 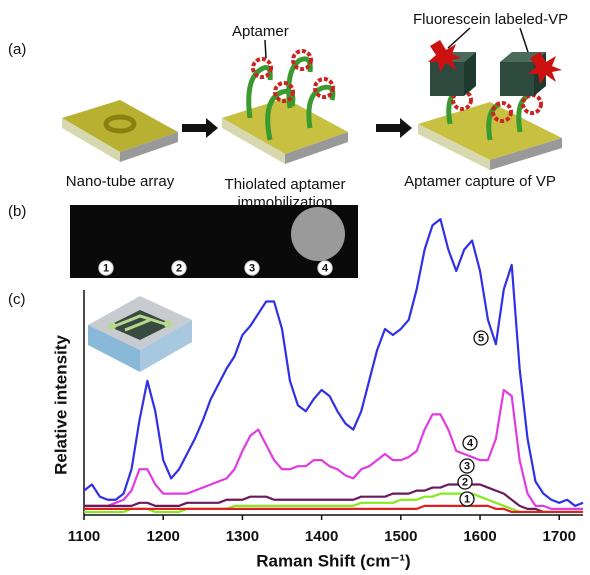 What do you see at coordinates (242, 536) in the screenshot?
I see `x-tick-label: 1300` at bounding box center [242, 536].